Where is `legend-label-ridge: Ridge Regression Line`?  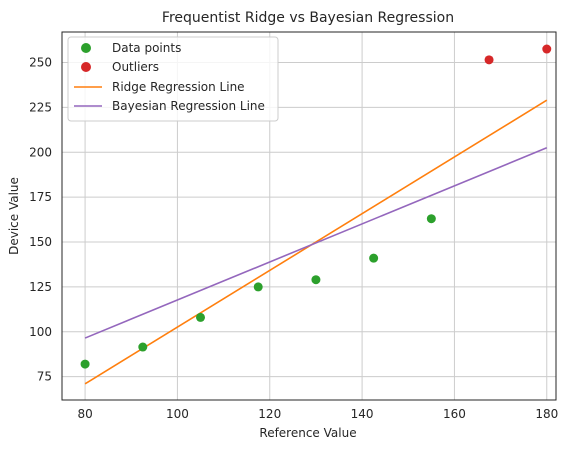 legend-label-ridge: Ridge Regression Line is located at coordinates (178, 87).